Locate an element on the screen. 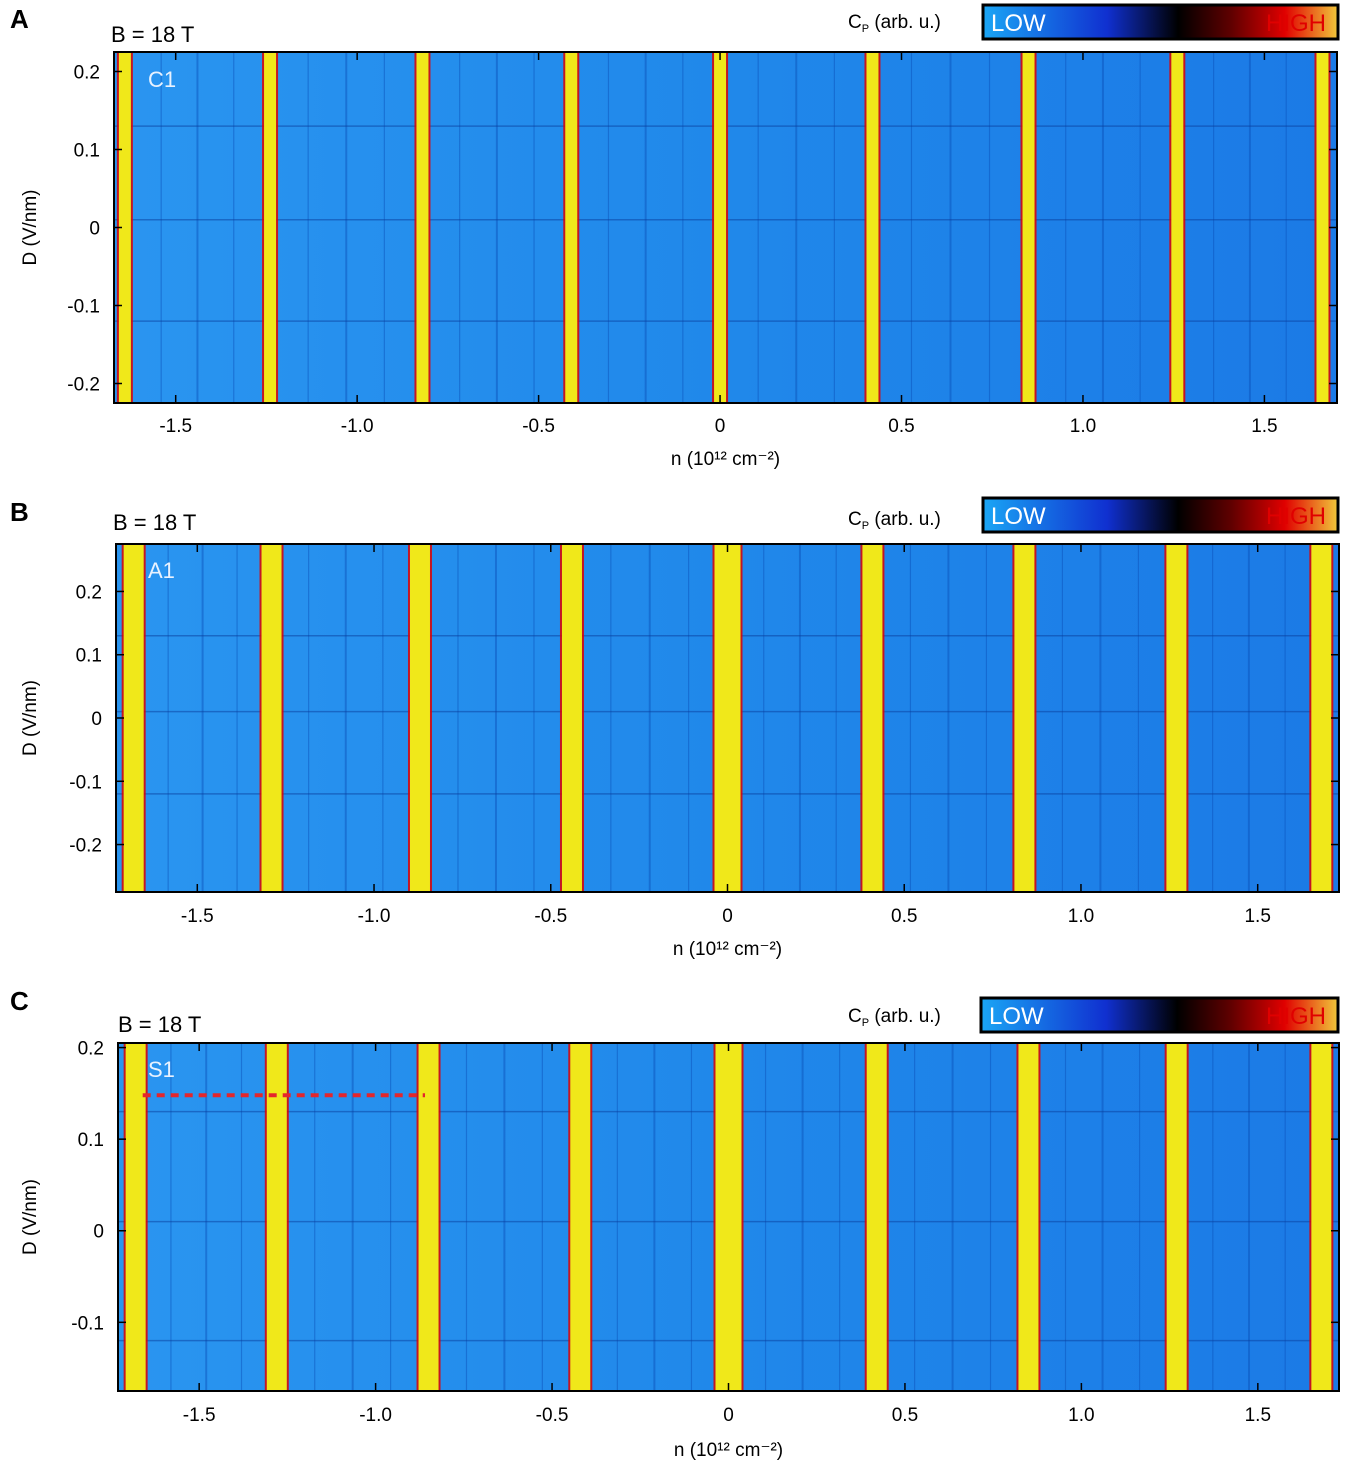 The image size is (1355, 1477). panel-letter: C is located at coordinates (19, 1001).